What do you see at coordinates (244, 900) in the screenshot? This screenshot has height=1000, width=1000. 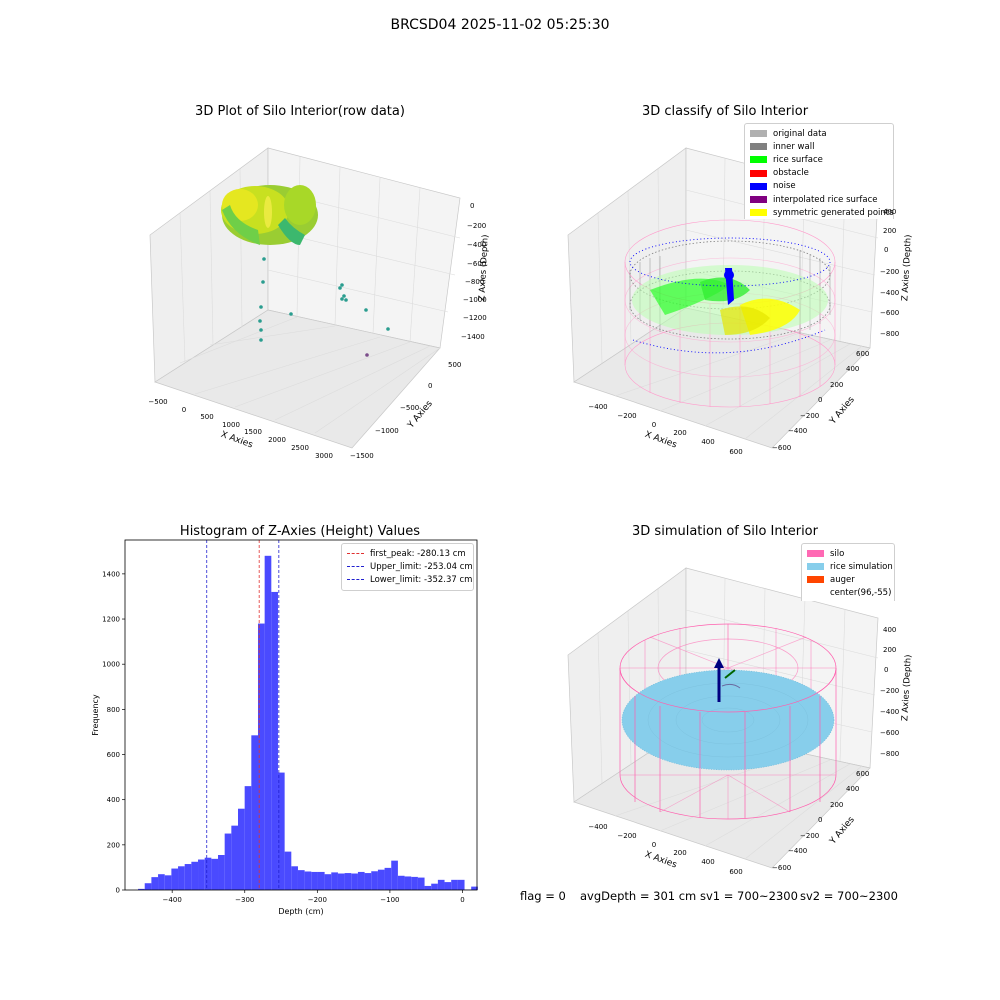 I see `histogram-xtick-label: −300` at bounding box center [244, 900].